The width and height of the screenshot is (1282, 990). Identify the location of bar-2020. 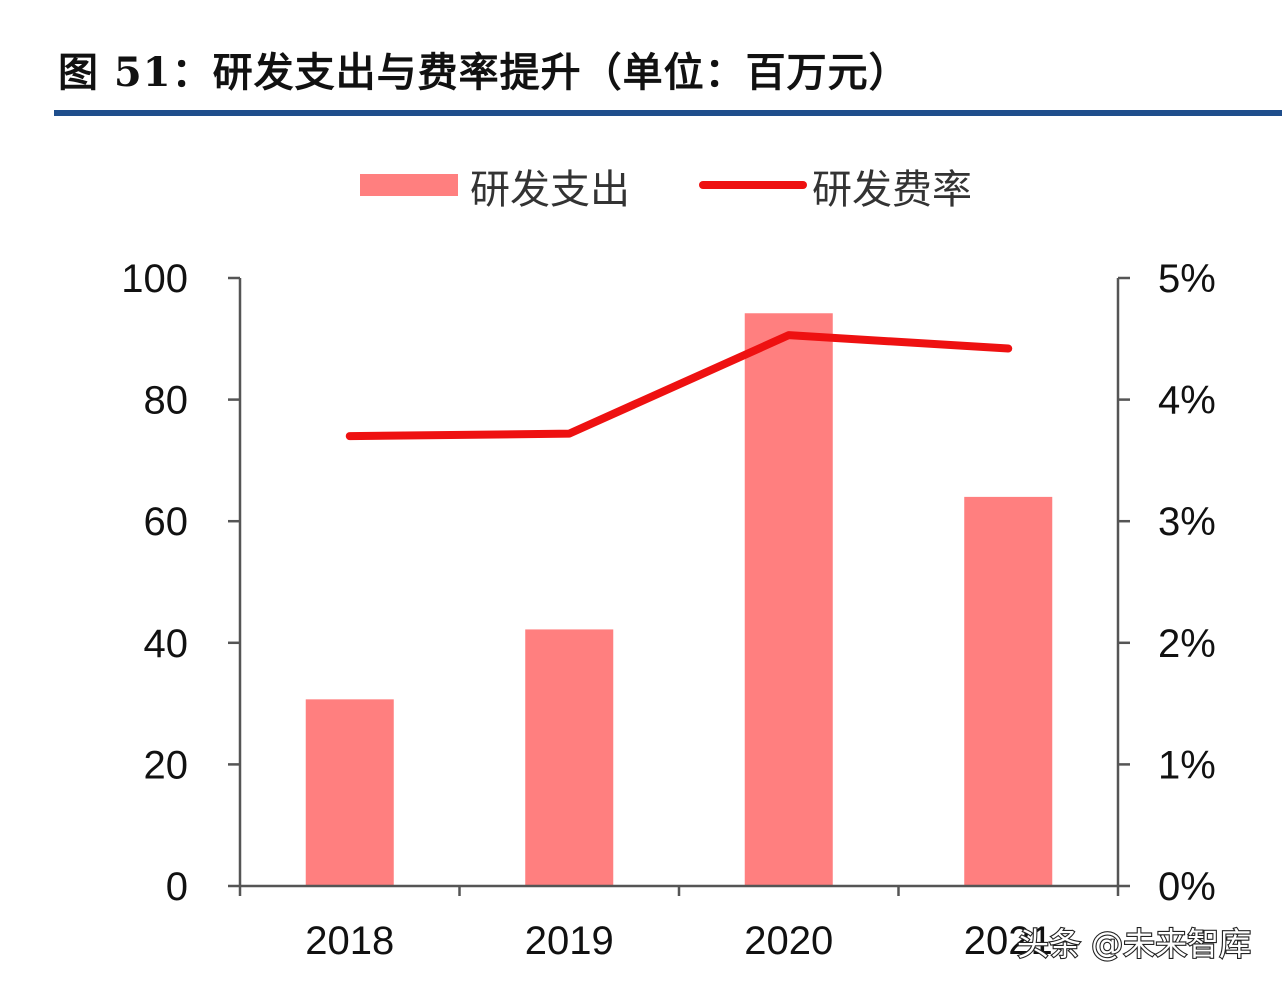
(788, 599).